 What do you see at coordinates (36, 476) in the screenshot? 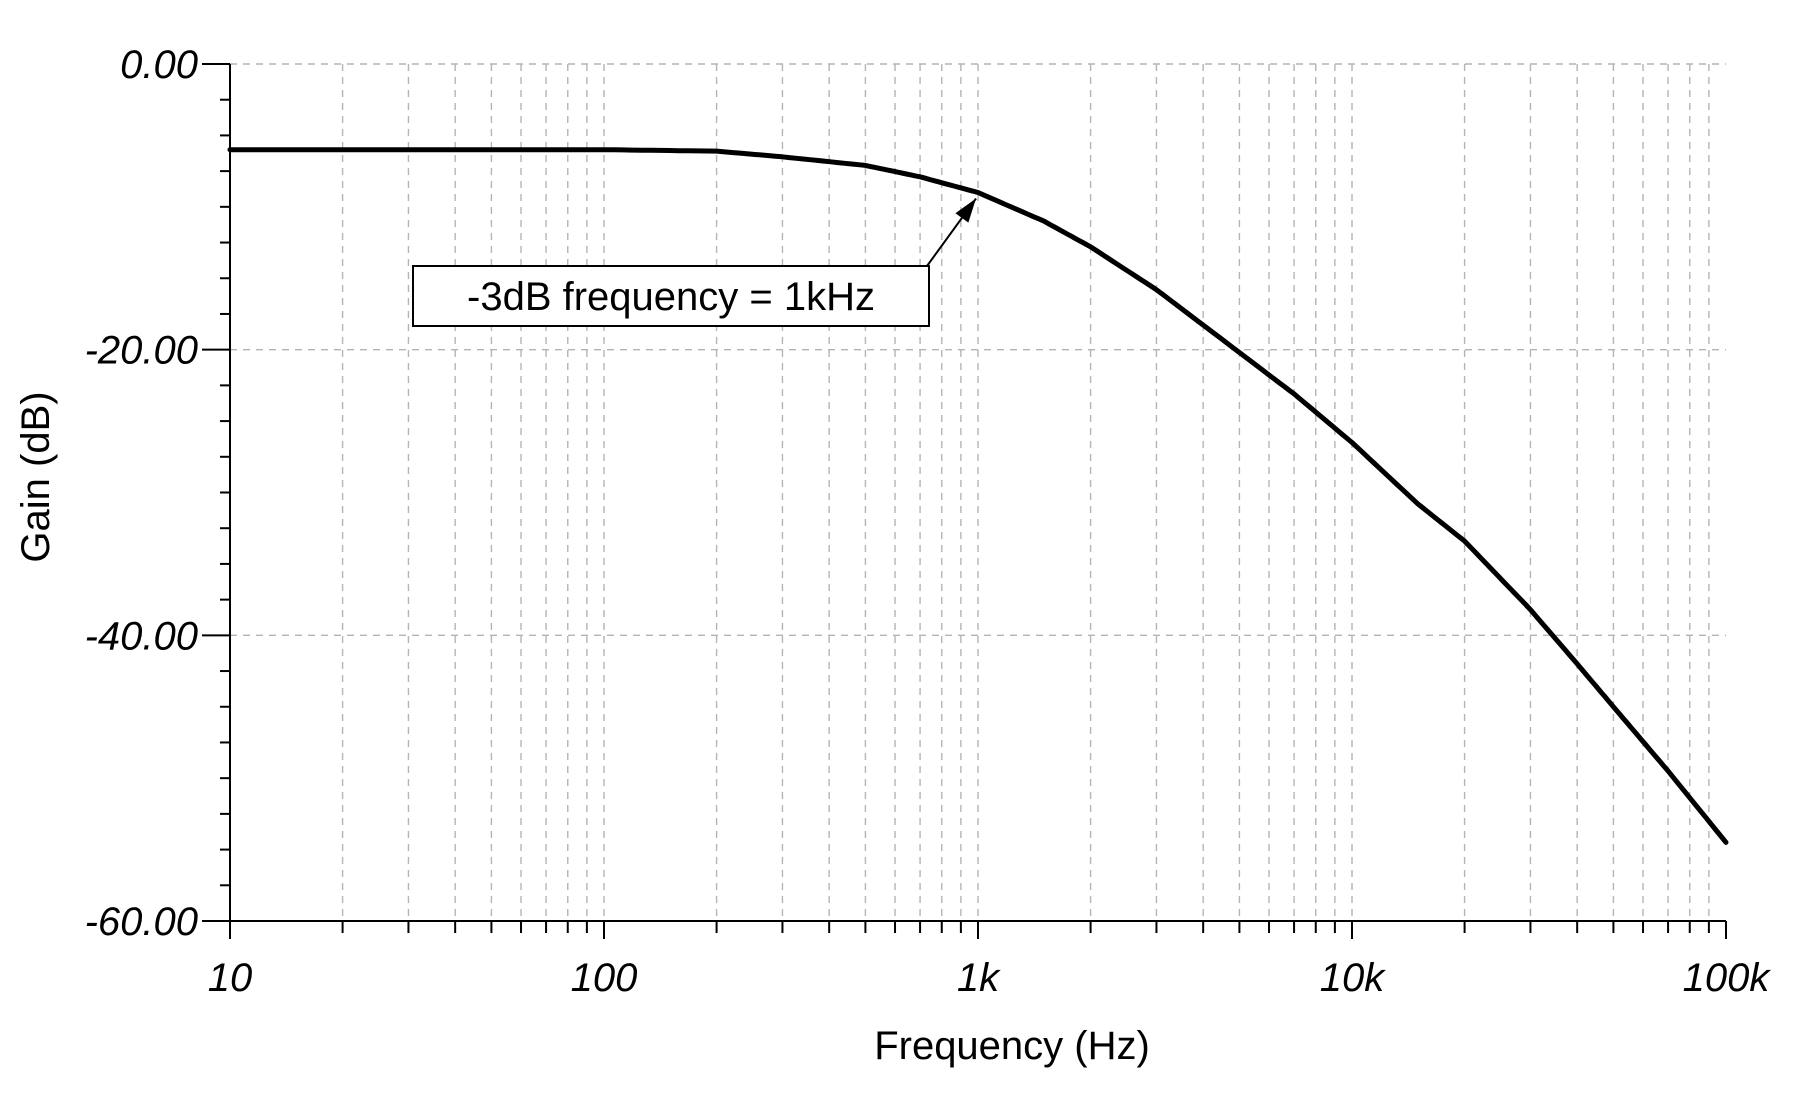
I see `y-axis-title: Gain (dB)` at bounding box center [36, 476].